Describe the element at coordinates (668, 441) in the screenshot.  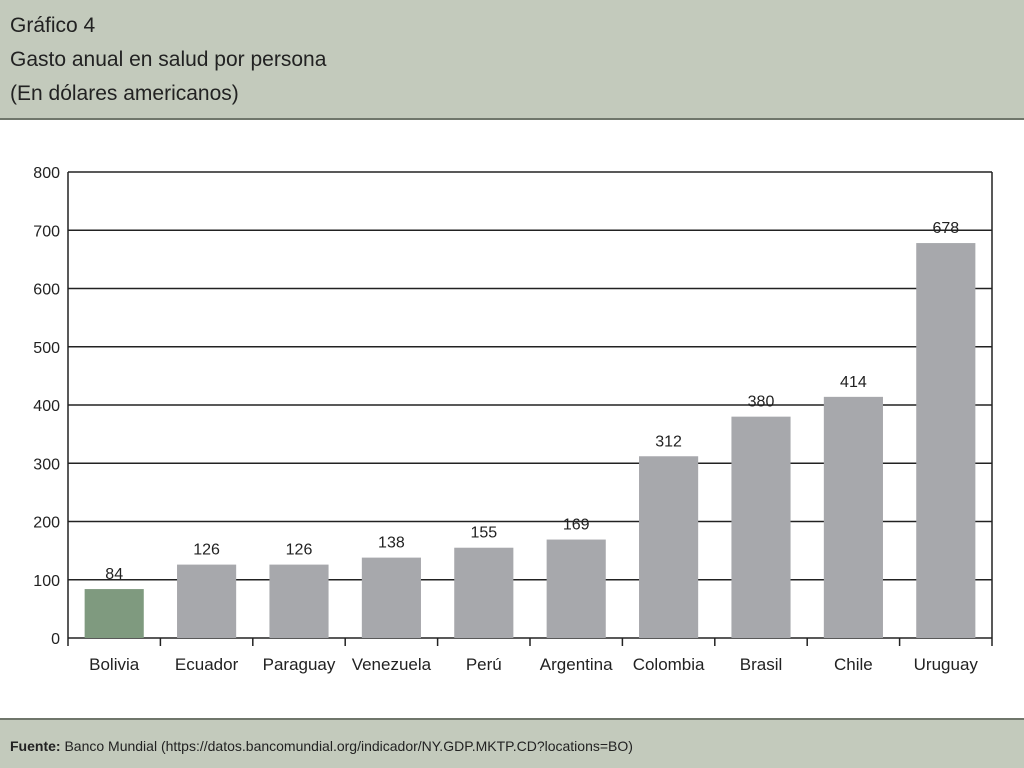
I see `data-label: 312` at that location.